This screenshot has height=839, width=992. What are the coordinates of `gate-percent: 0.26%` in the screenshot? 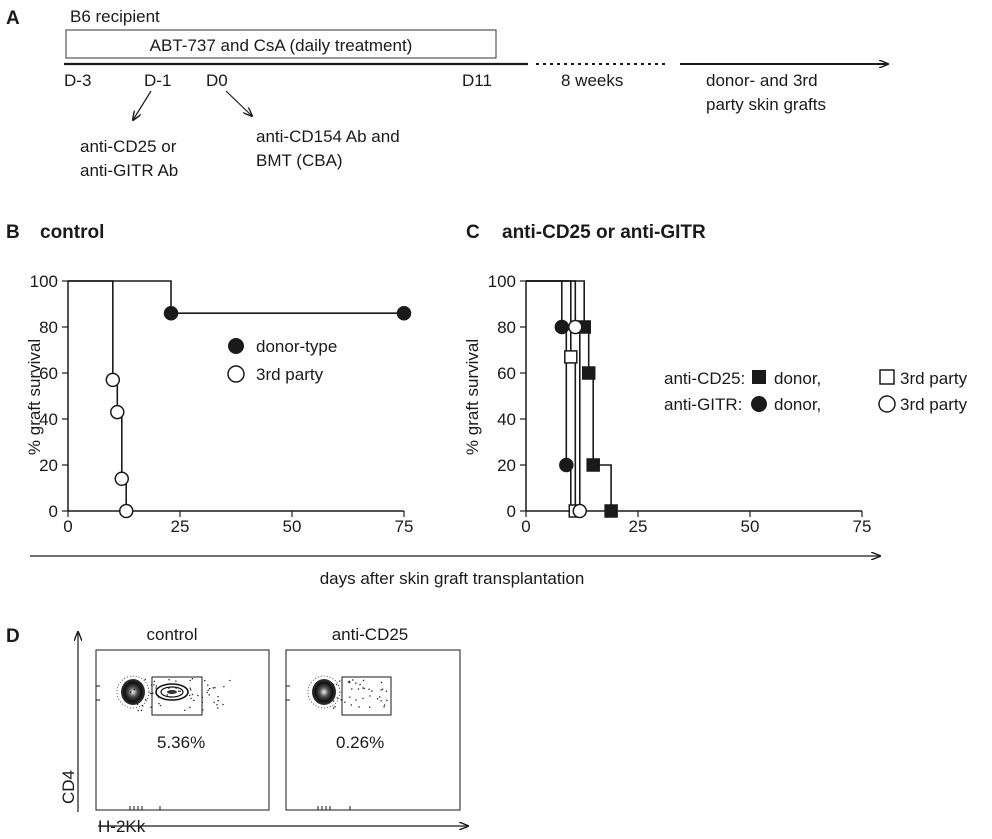 It's located at (360, 742).